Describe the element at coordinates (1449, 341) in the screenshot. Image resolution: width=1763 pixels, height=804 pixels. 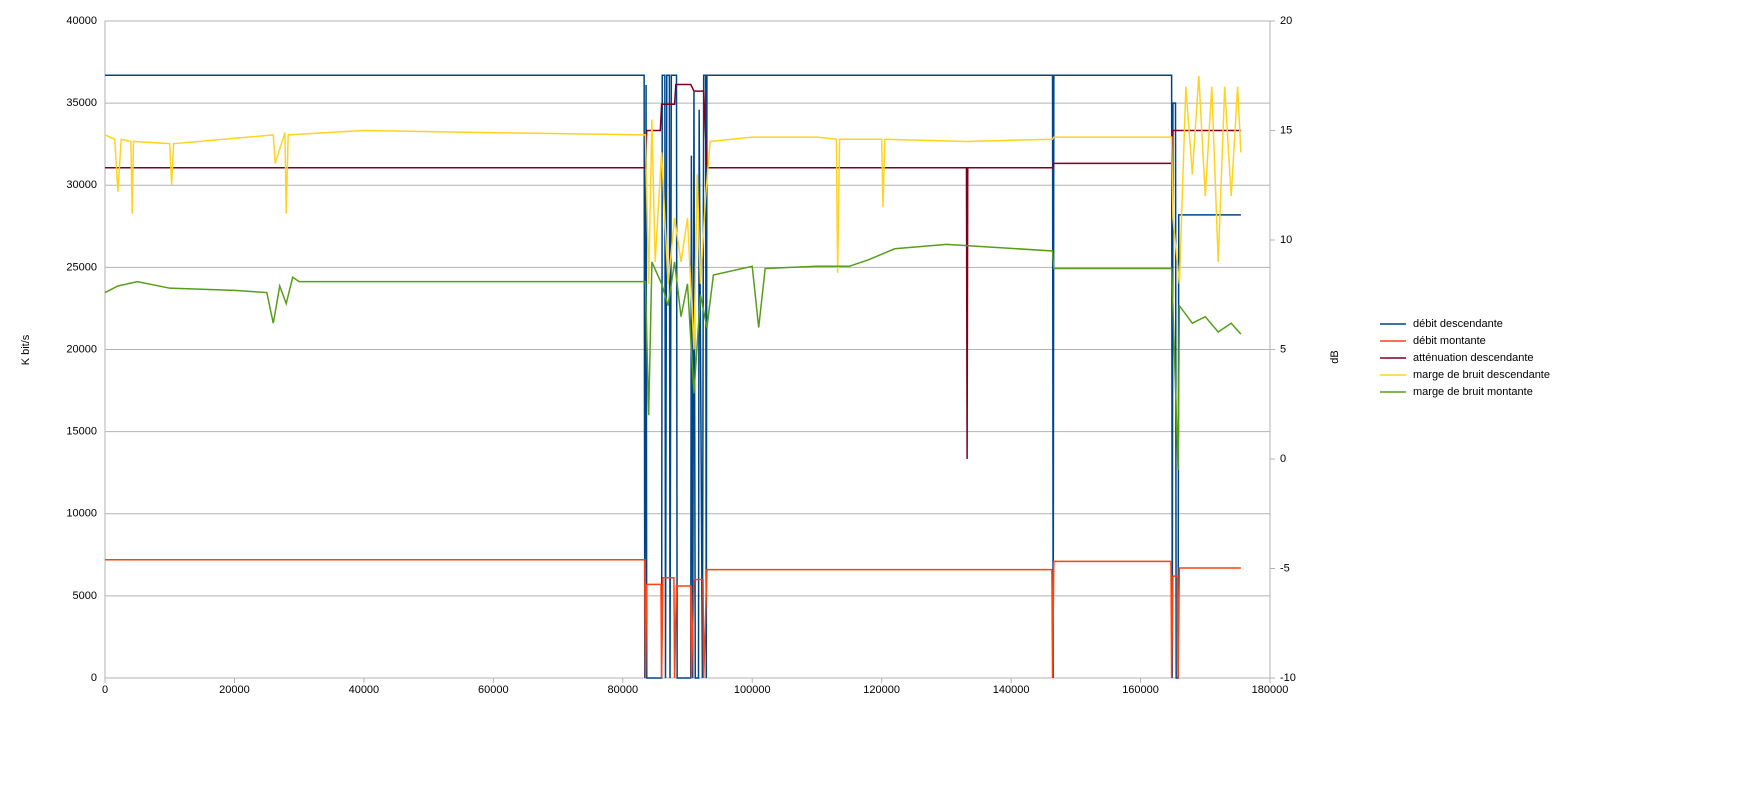
I see `legend-label: débit montante` at that location.